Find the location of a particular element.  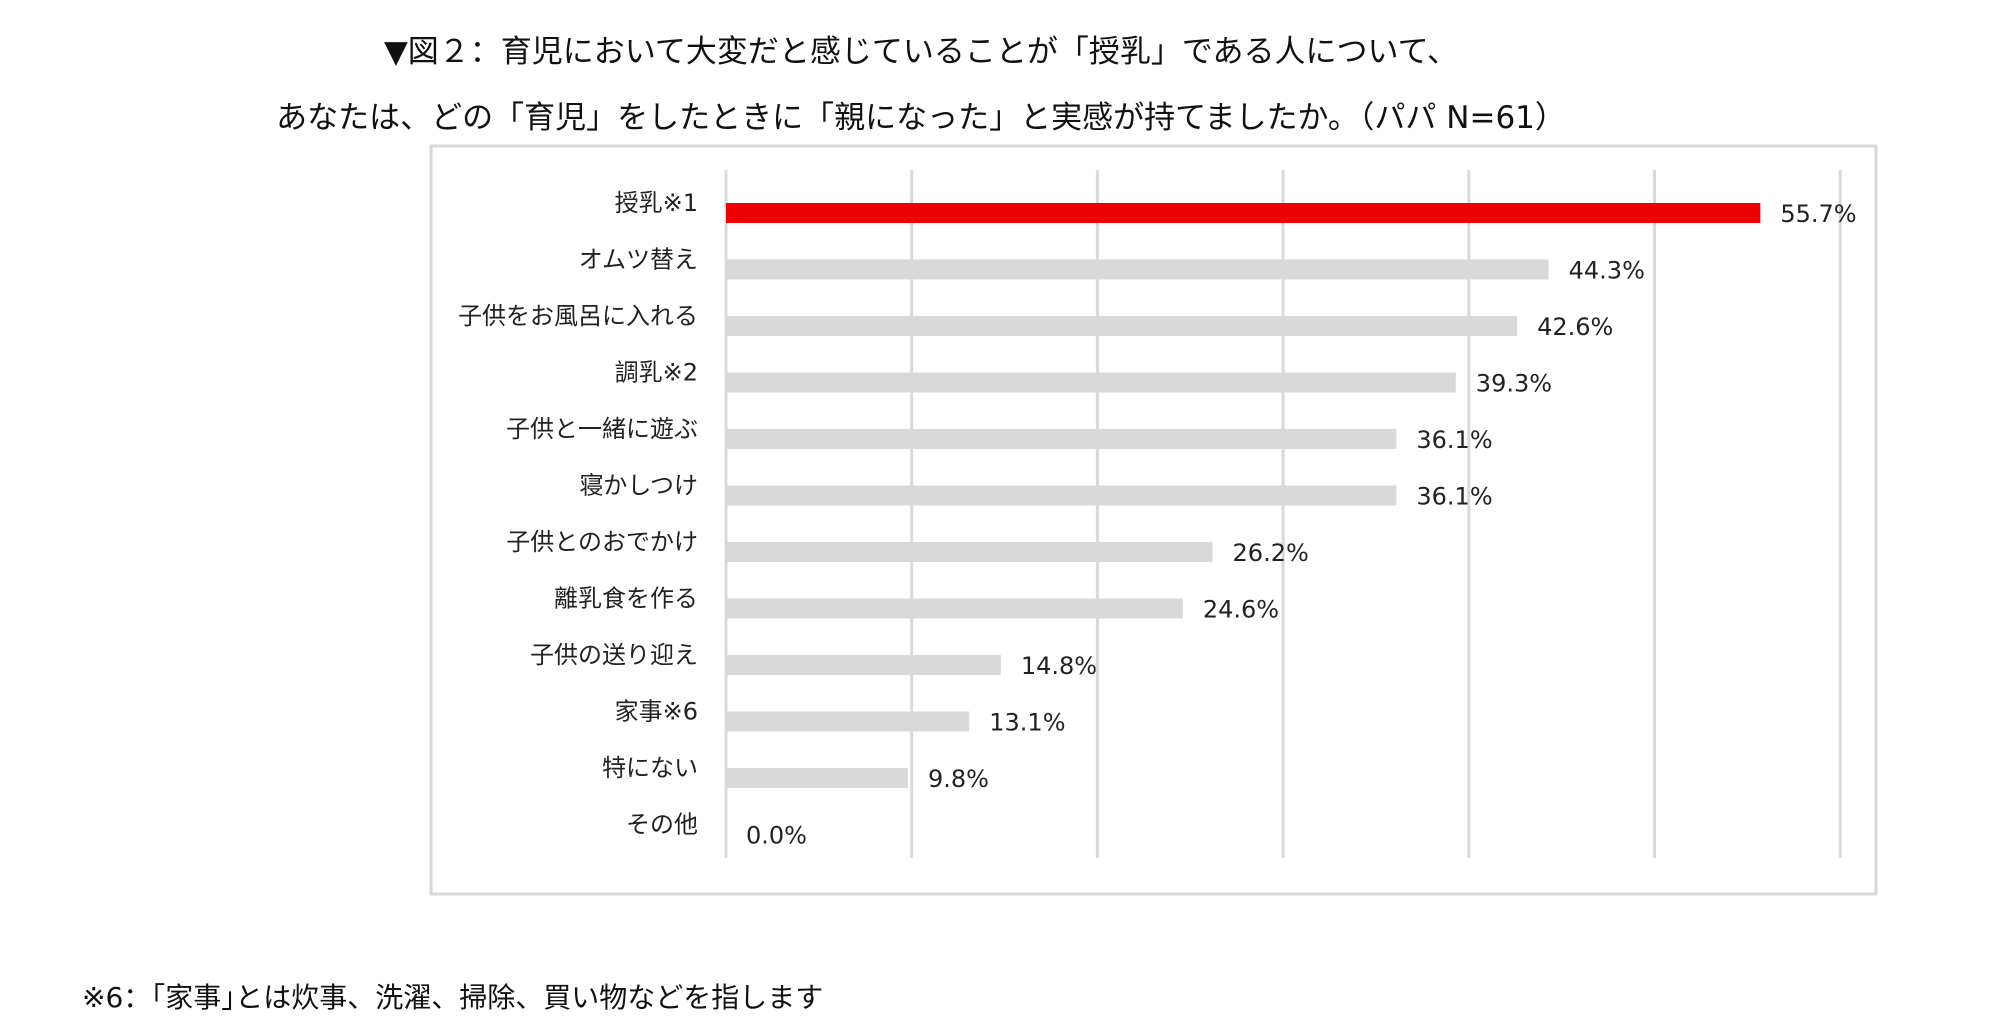

value-label: 26.2% is located at coordinates (1271, 553).